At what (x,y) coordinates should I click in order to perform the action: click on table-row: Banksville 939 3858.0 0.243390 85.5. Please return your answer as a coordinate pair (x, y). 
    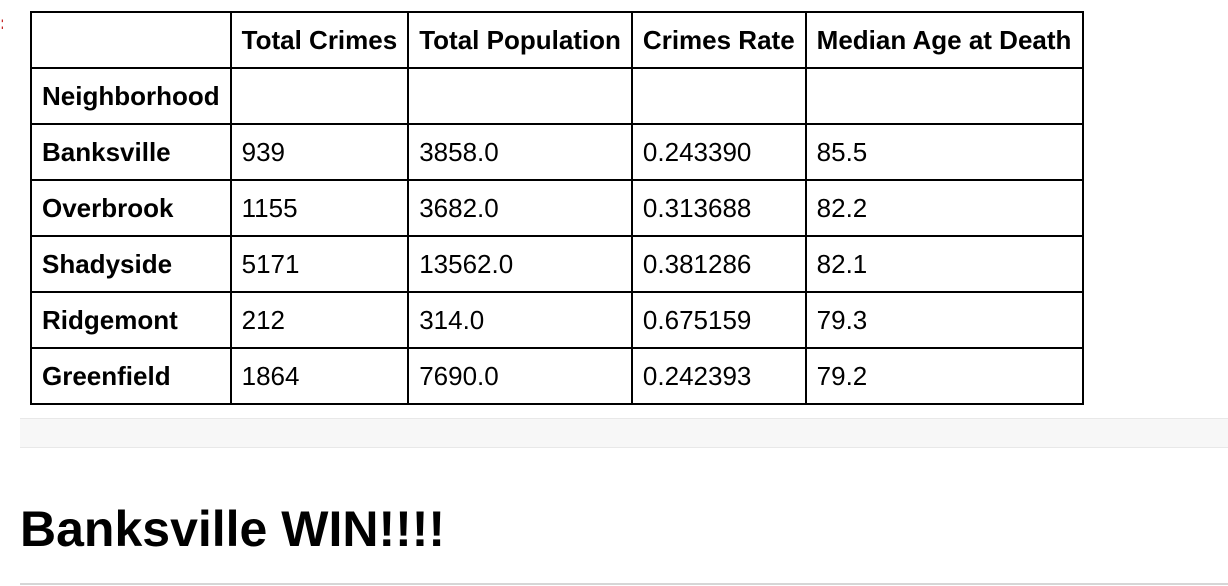
    Looking at the image, I should click on (557, 152).